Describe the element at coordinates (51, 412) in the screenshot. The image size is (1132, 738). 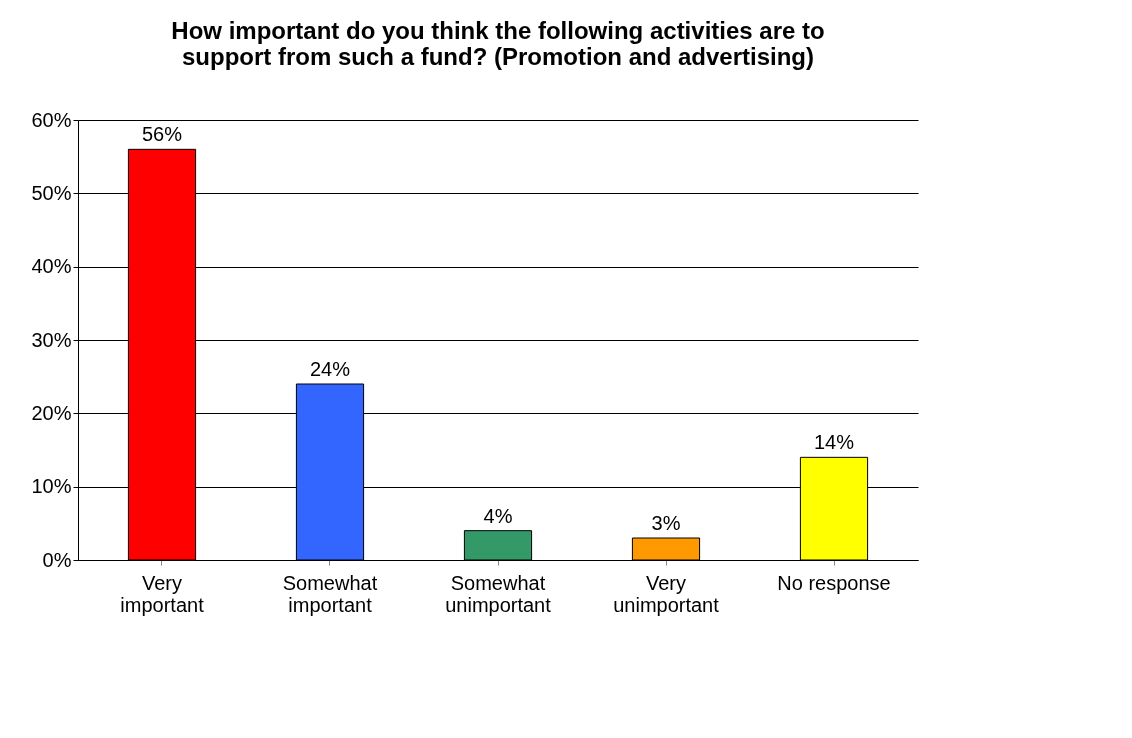
I see `y-tick-label: 20%` at that location.